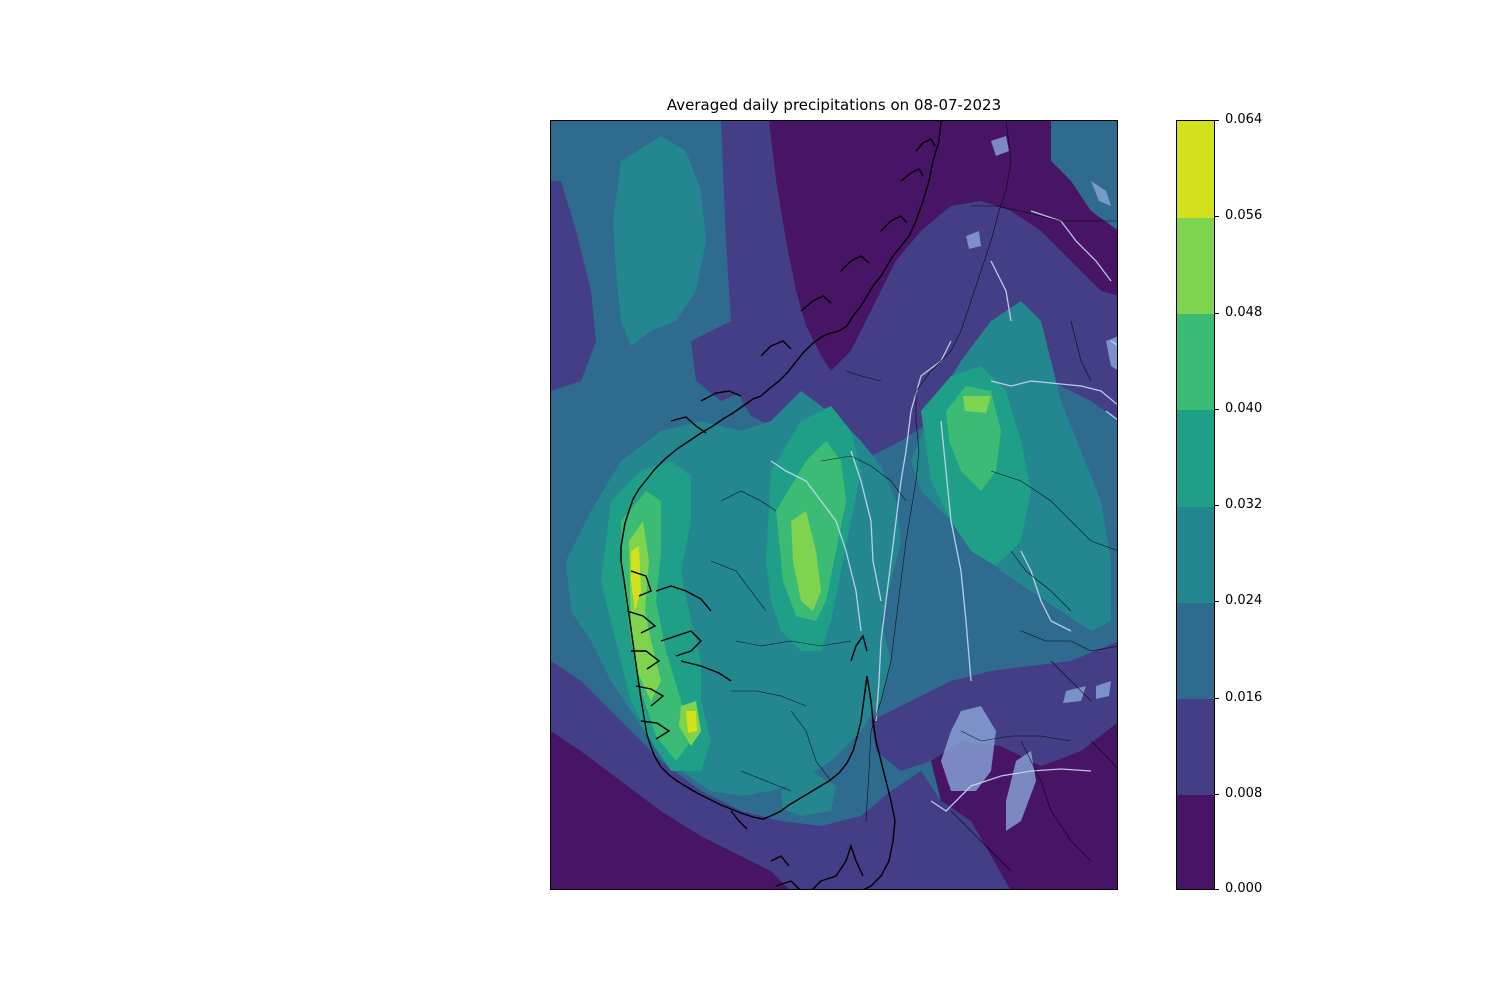 Image resolution: width=1500 pixels, height=1000 pixels. Describe the element at coordinates (1244, 119) in the screenshot. I see `tick-label: 0.064` at that location.